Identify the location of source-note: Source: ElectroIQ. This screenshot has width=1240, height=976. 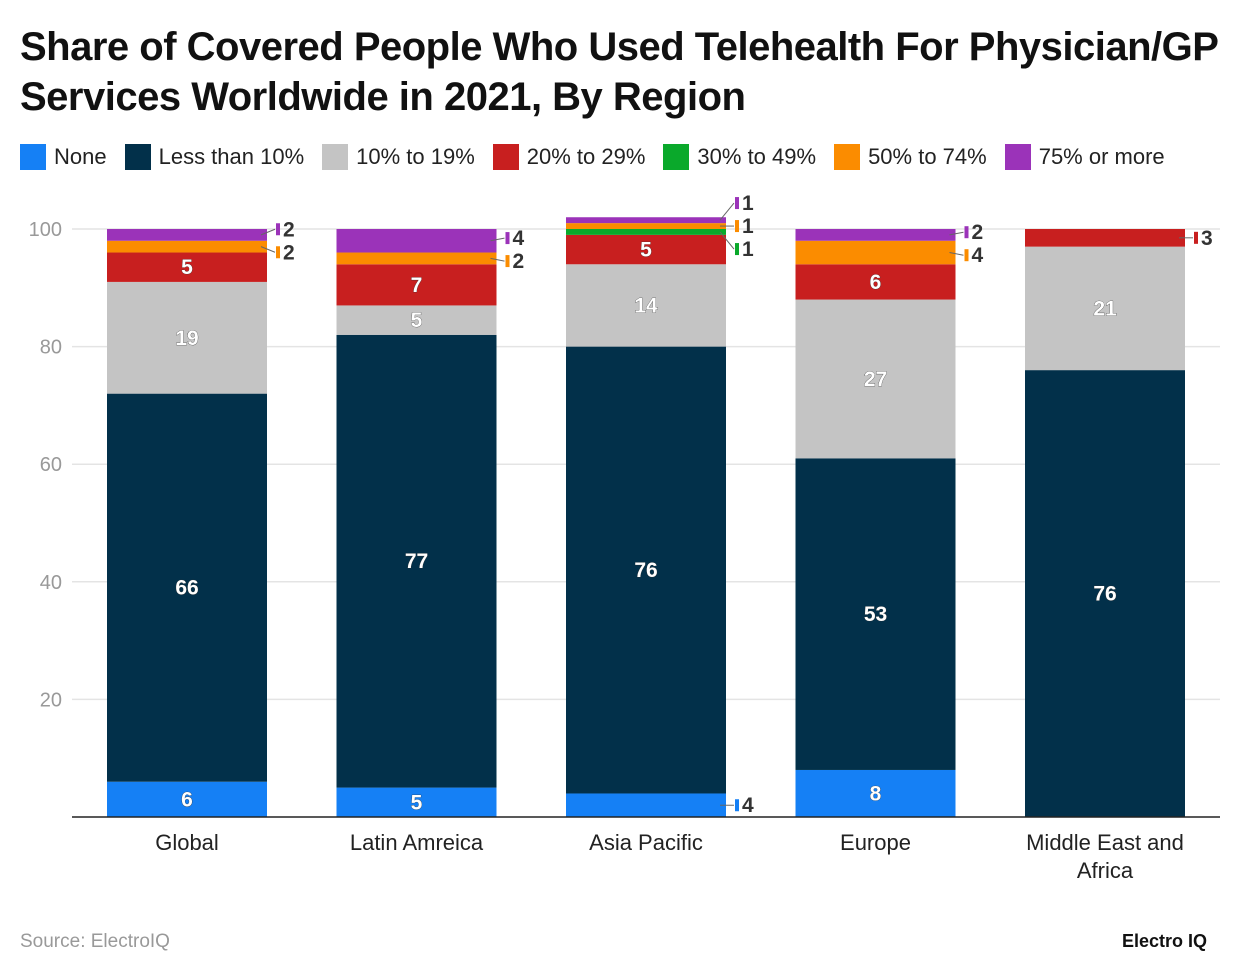
(95, 941).